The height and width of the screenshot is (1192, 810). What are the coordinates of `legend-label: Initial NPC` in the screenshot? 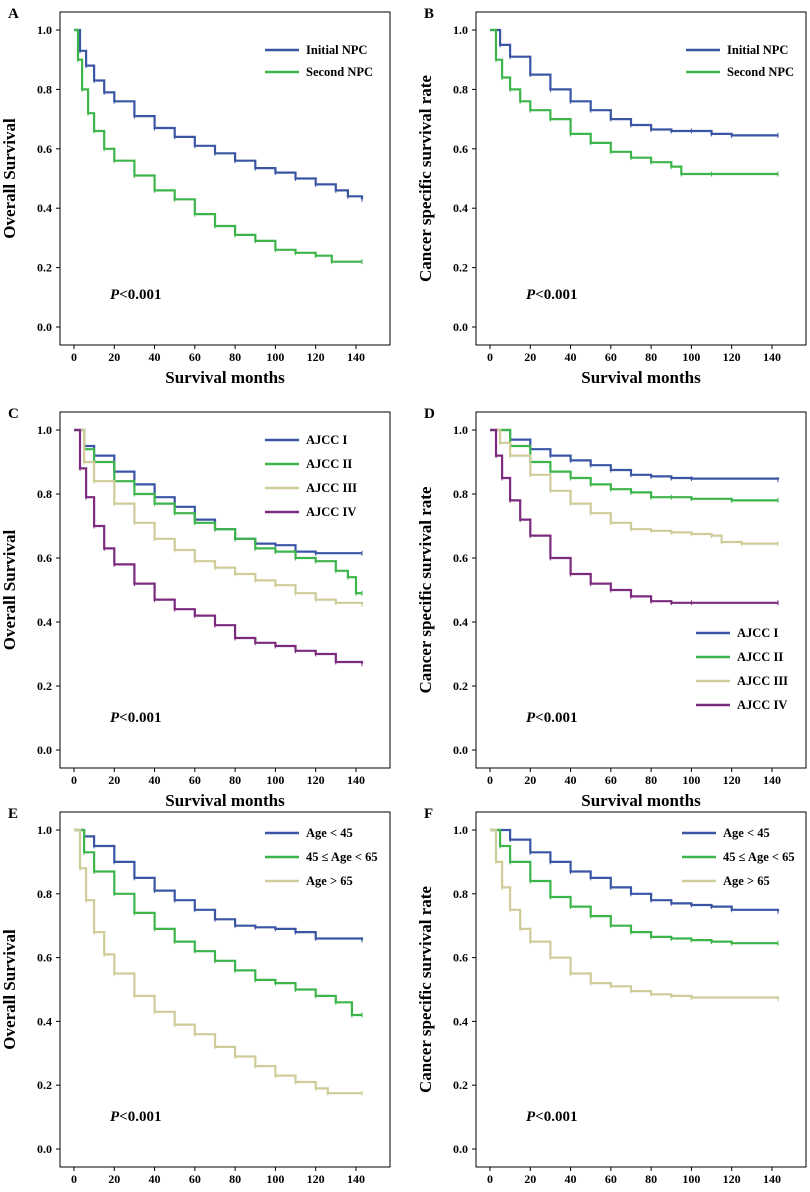 It's located at (336, 50).